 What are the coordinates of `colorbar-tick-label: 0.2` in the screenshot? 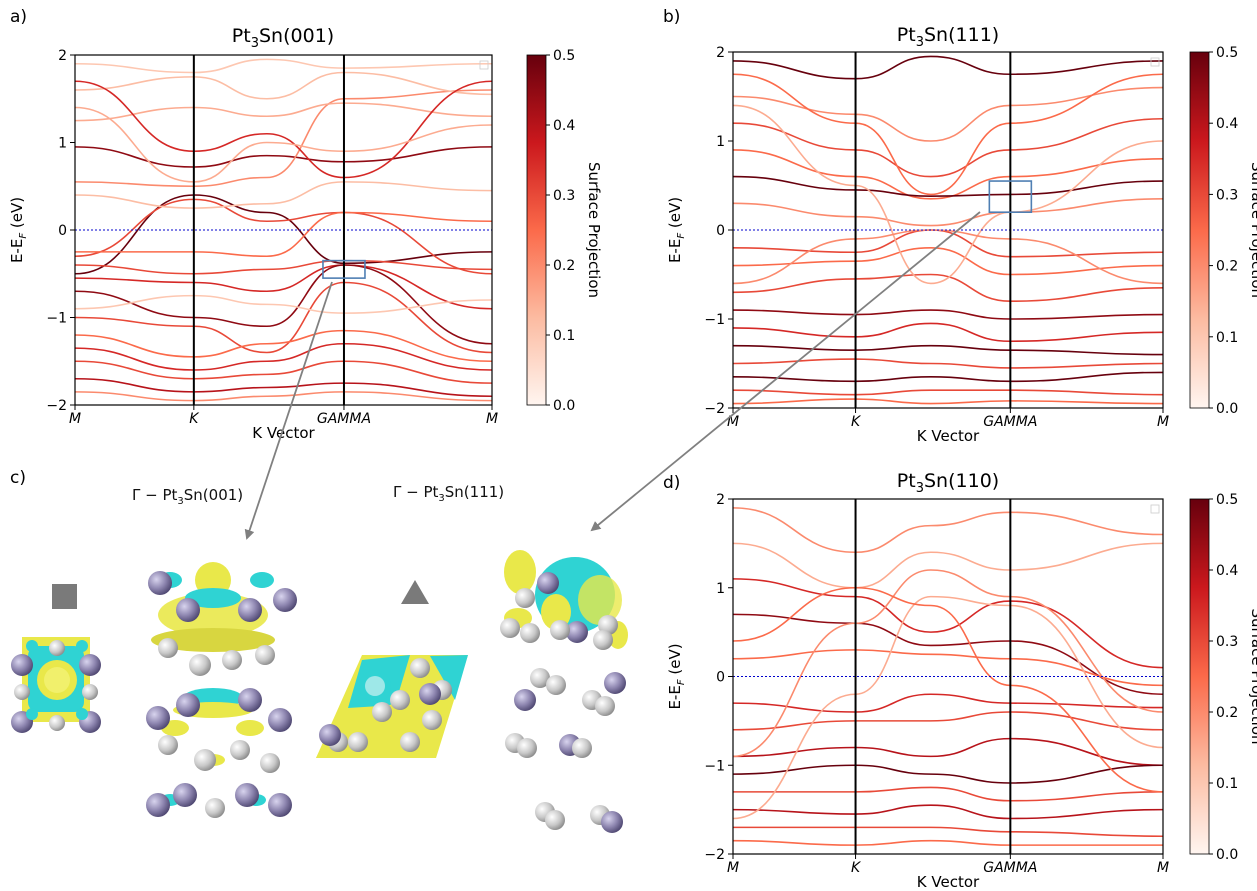 It's located at (564, 266).